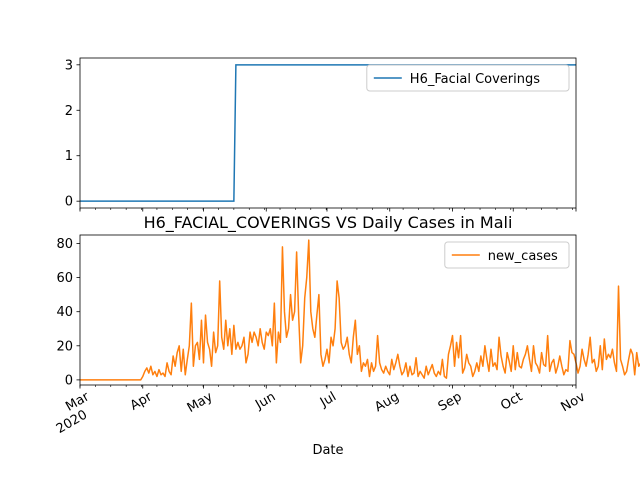  What do you see at coordinates (64, 244) in the screenshot?
I see `y-tick-label: 80` at bounding box center [64, 244].